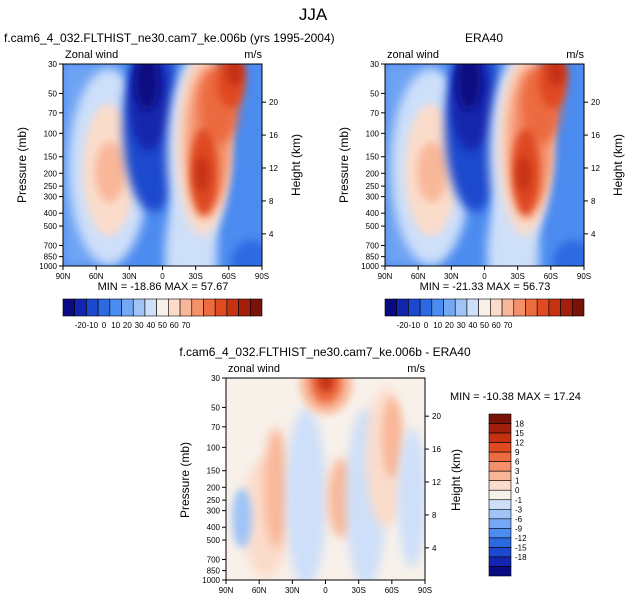 Image resolution: width=626 pixels, height=601 pixels. Describe the element at coordinates (485, 287) in the screenshot. I see `obs-stats: MIN = -21.33 MAX = 56.73` at that location.